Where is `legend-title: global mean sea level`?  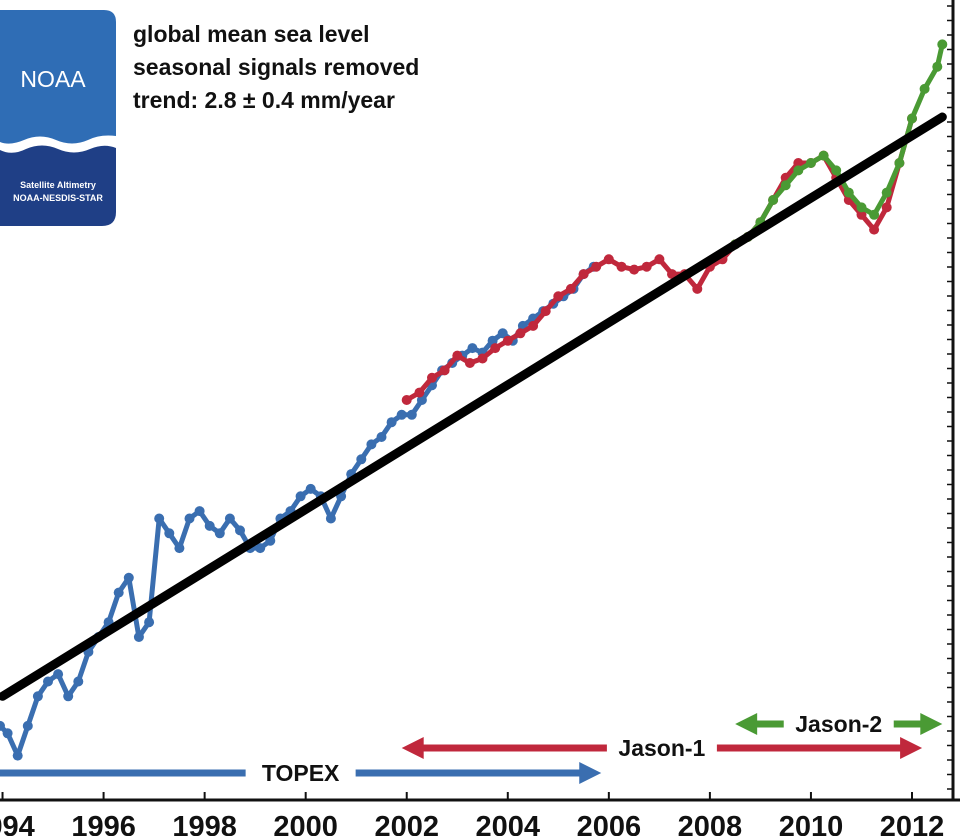
legend-title: global mean sea level is located at coordinates (251, 34).